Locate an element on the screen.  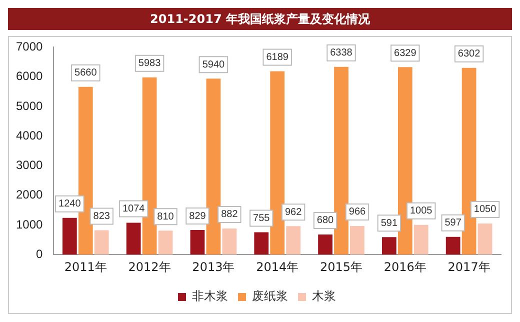
data-label: 882 is located at coordinates (229, 214).